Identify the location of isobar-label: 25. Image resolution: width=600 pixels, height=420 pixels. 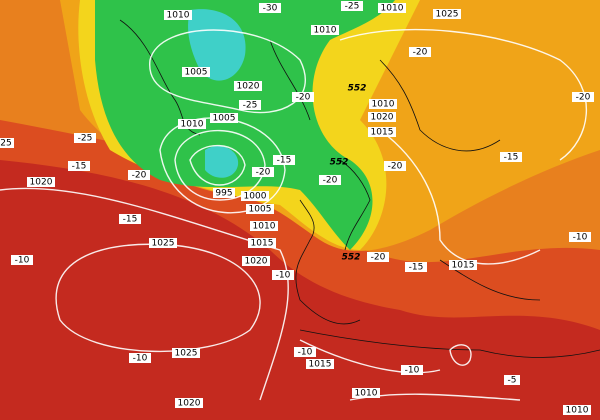
(5, 144).